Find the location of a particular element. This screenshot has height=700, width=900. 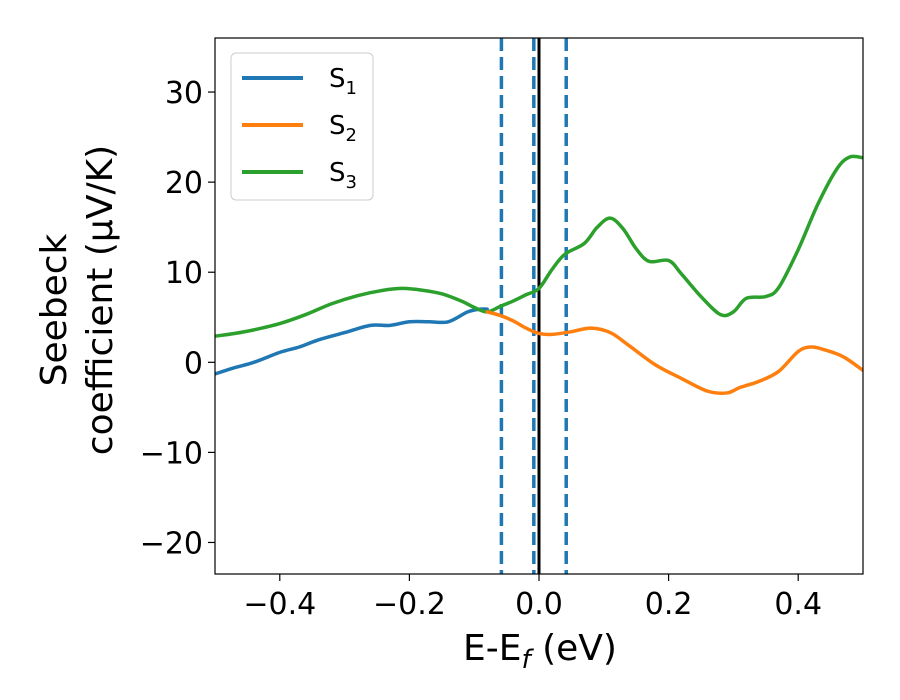

y-tick-label: −10 is located at coordinates (171, 453).